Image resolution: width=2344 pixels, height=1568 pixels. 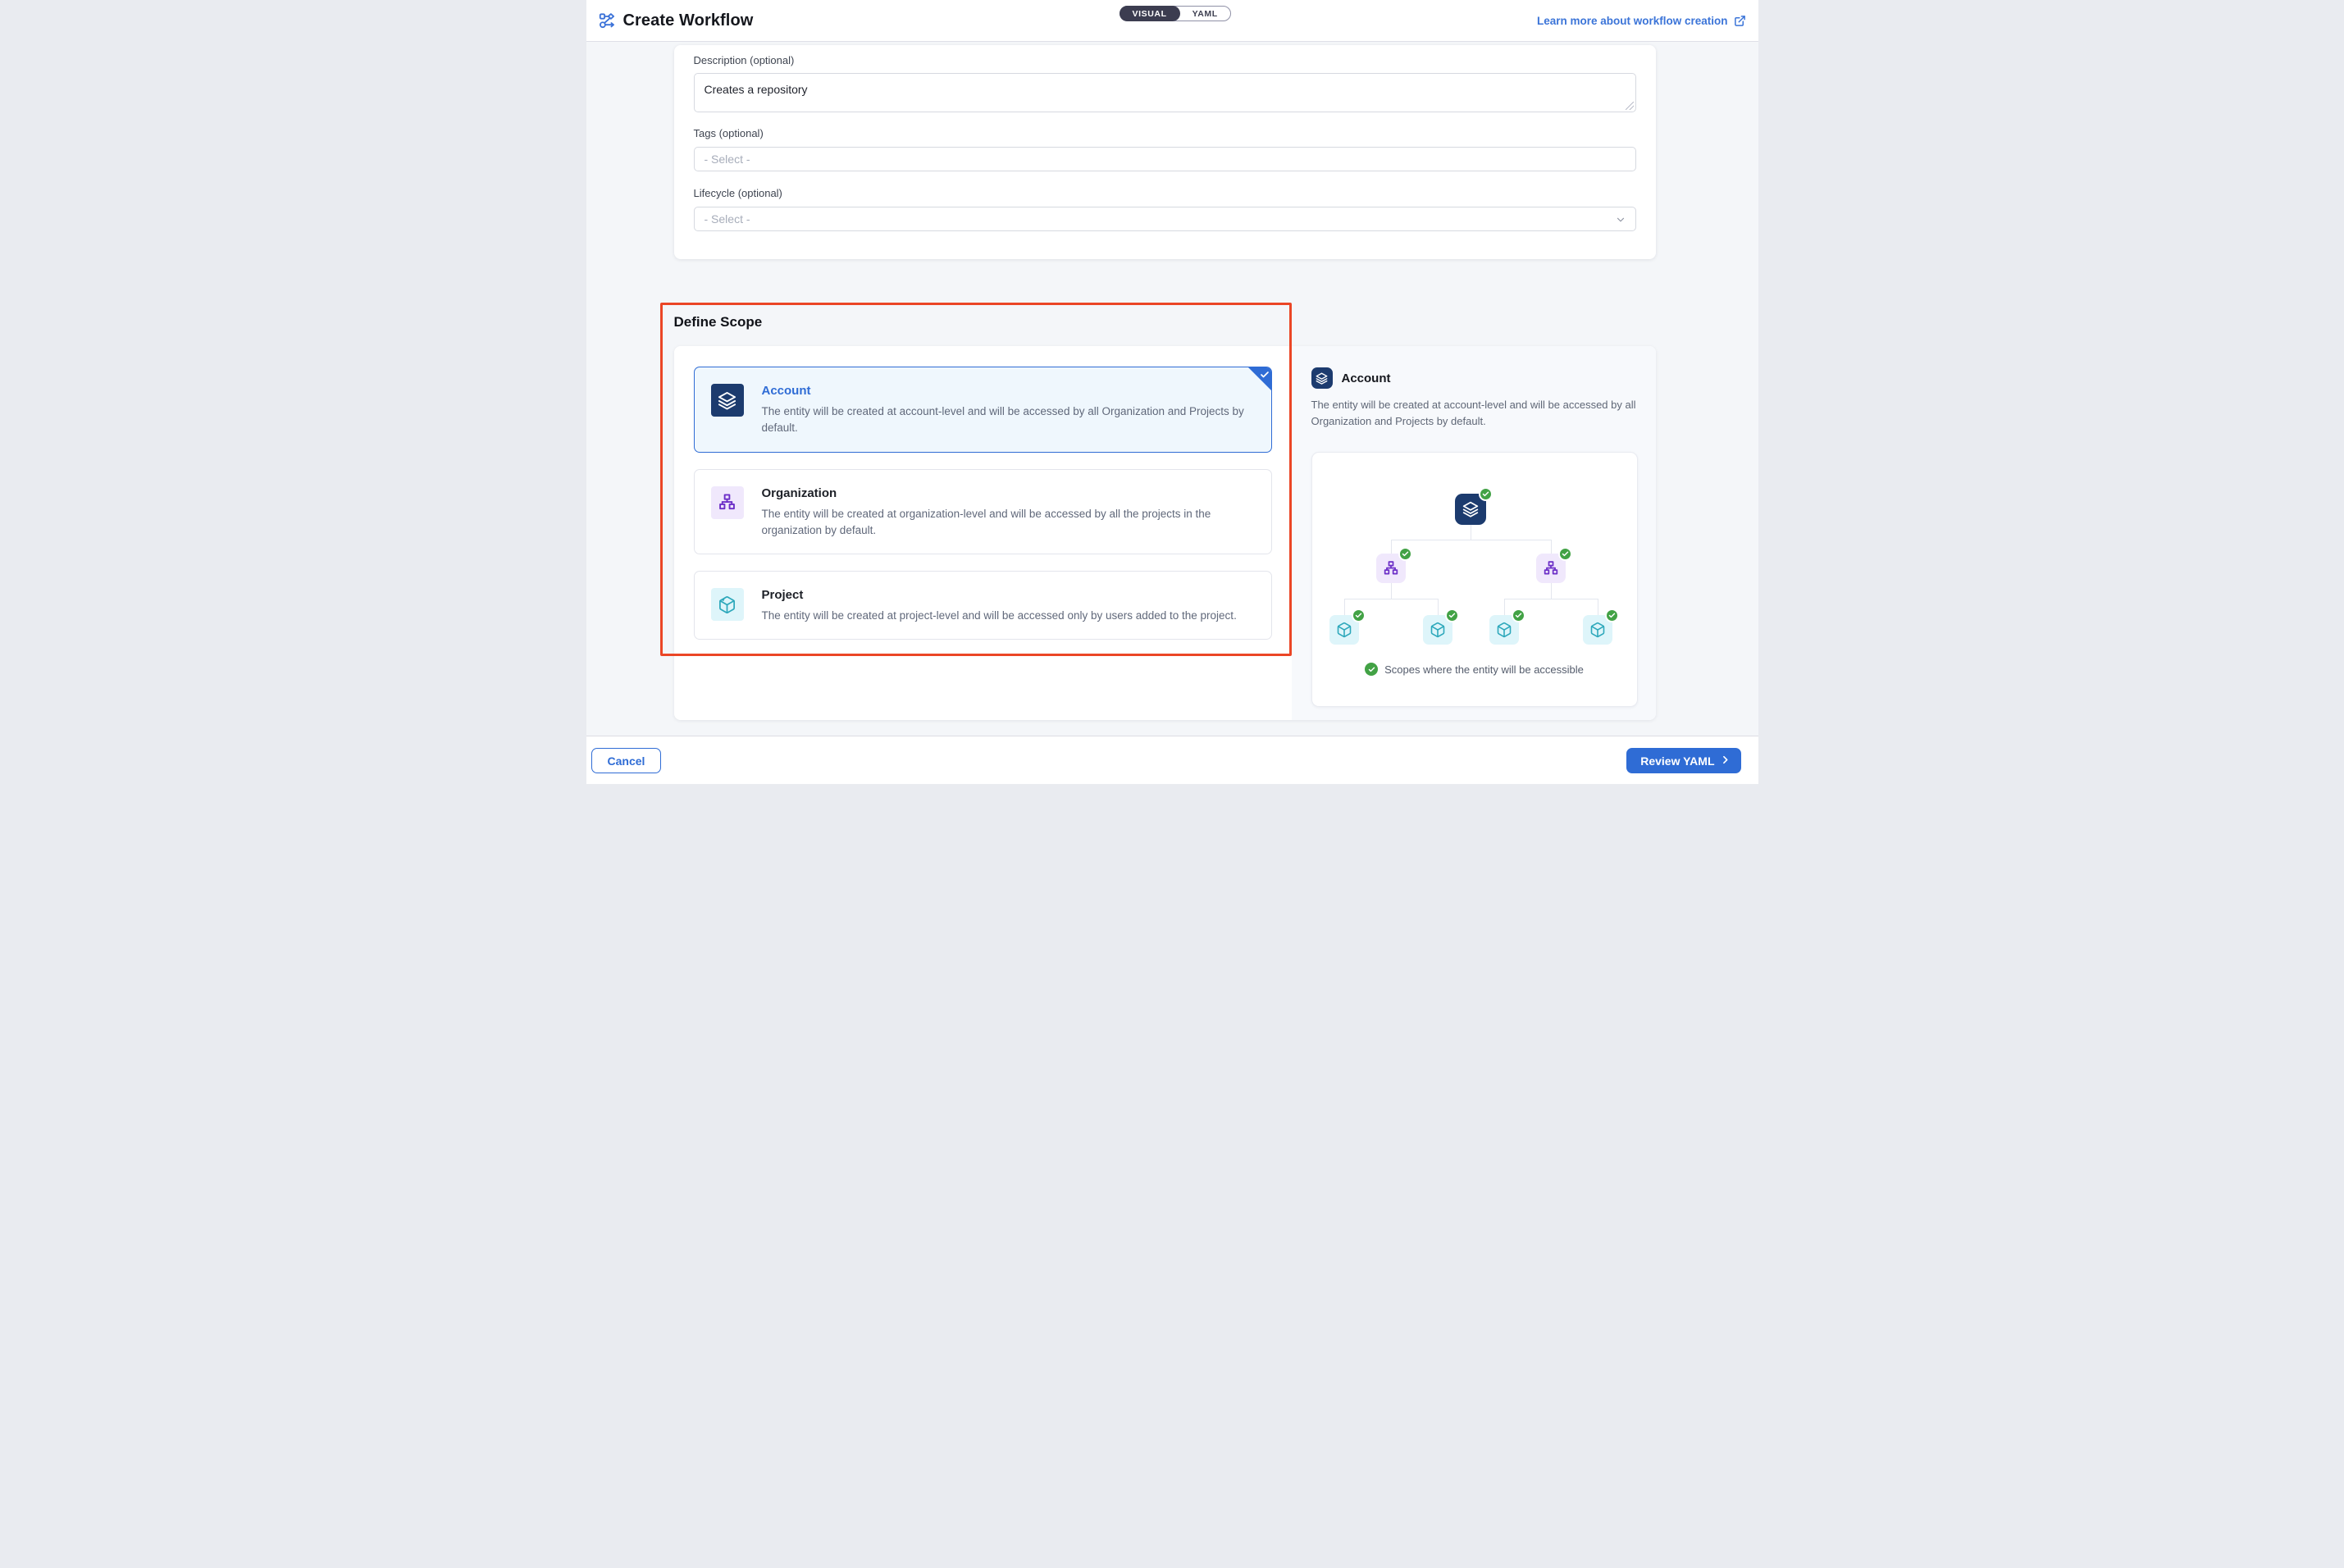 I want to click on description-input: Creates a repository, so click(x=1164, y=92).